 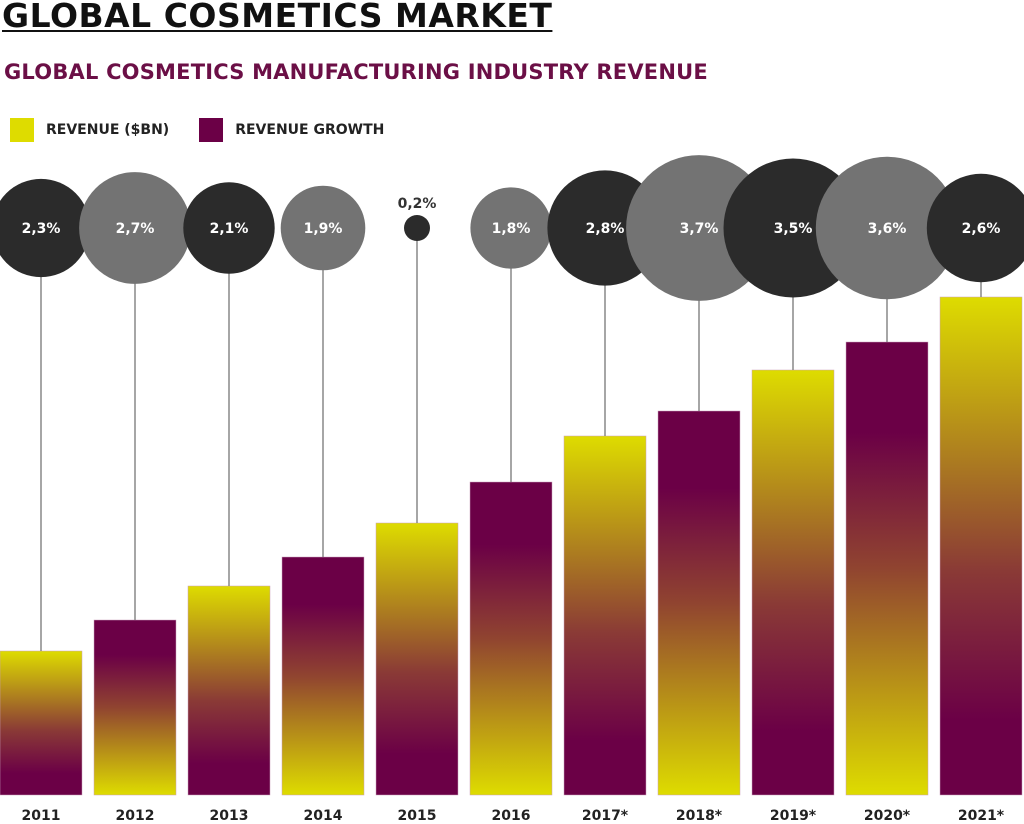 I want to click on bar-2020, so click(x=887, y=568).